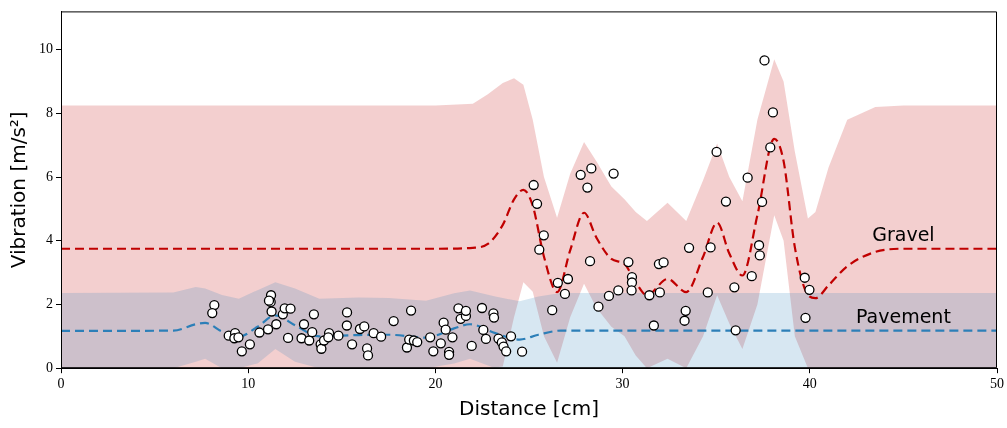  What do you see at coordinates (903, 315) in the screenshot?
I see `series-label: Pavement` at bounding box center [903, 315].